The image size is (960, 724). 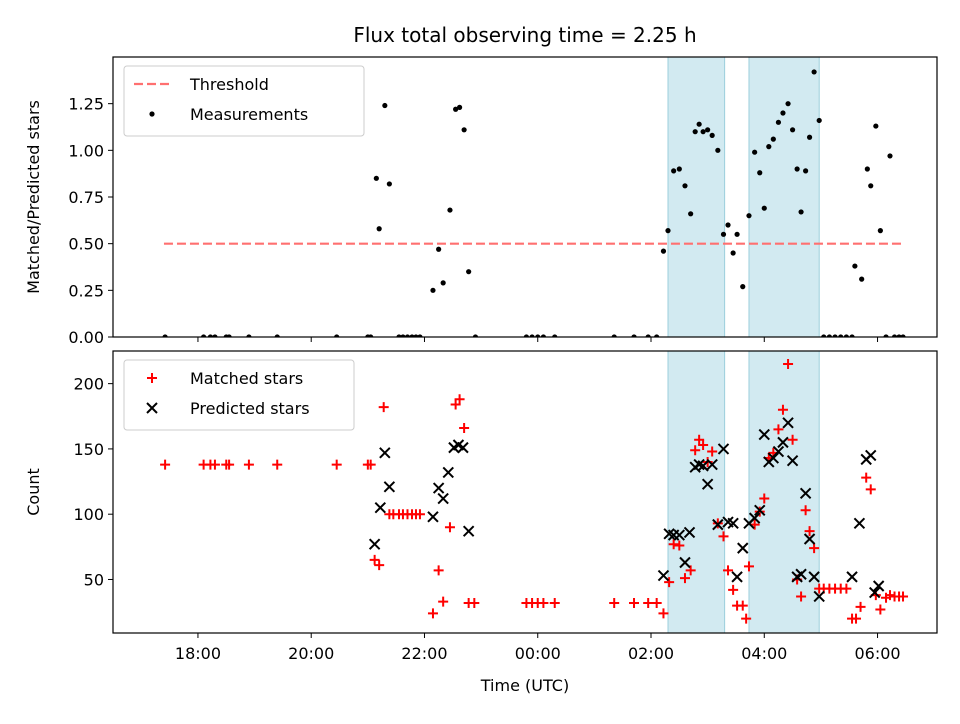 I want to click on legend-entry-label: Threshold, so click(x=229, y=84).